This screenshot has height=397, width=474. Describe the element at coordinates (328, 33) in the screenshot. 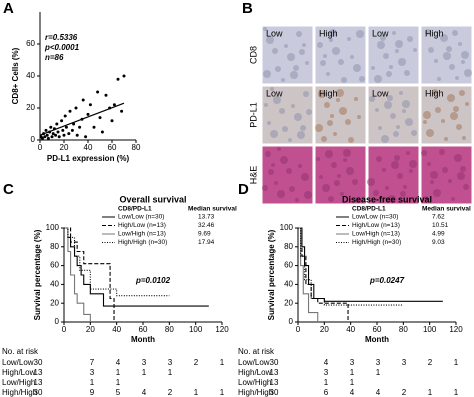

I see `image-label: High` at that location.